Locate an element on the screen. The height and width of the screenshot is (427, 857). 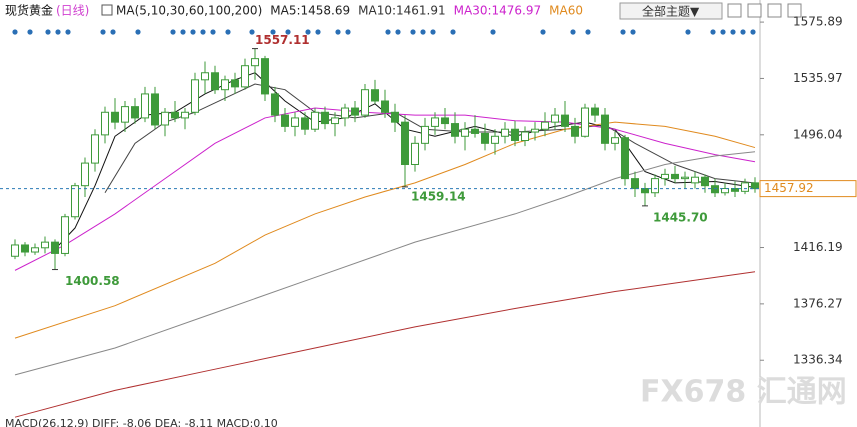
price-badge is located at coordinates (808, 189).